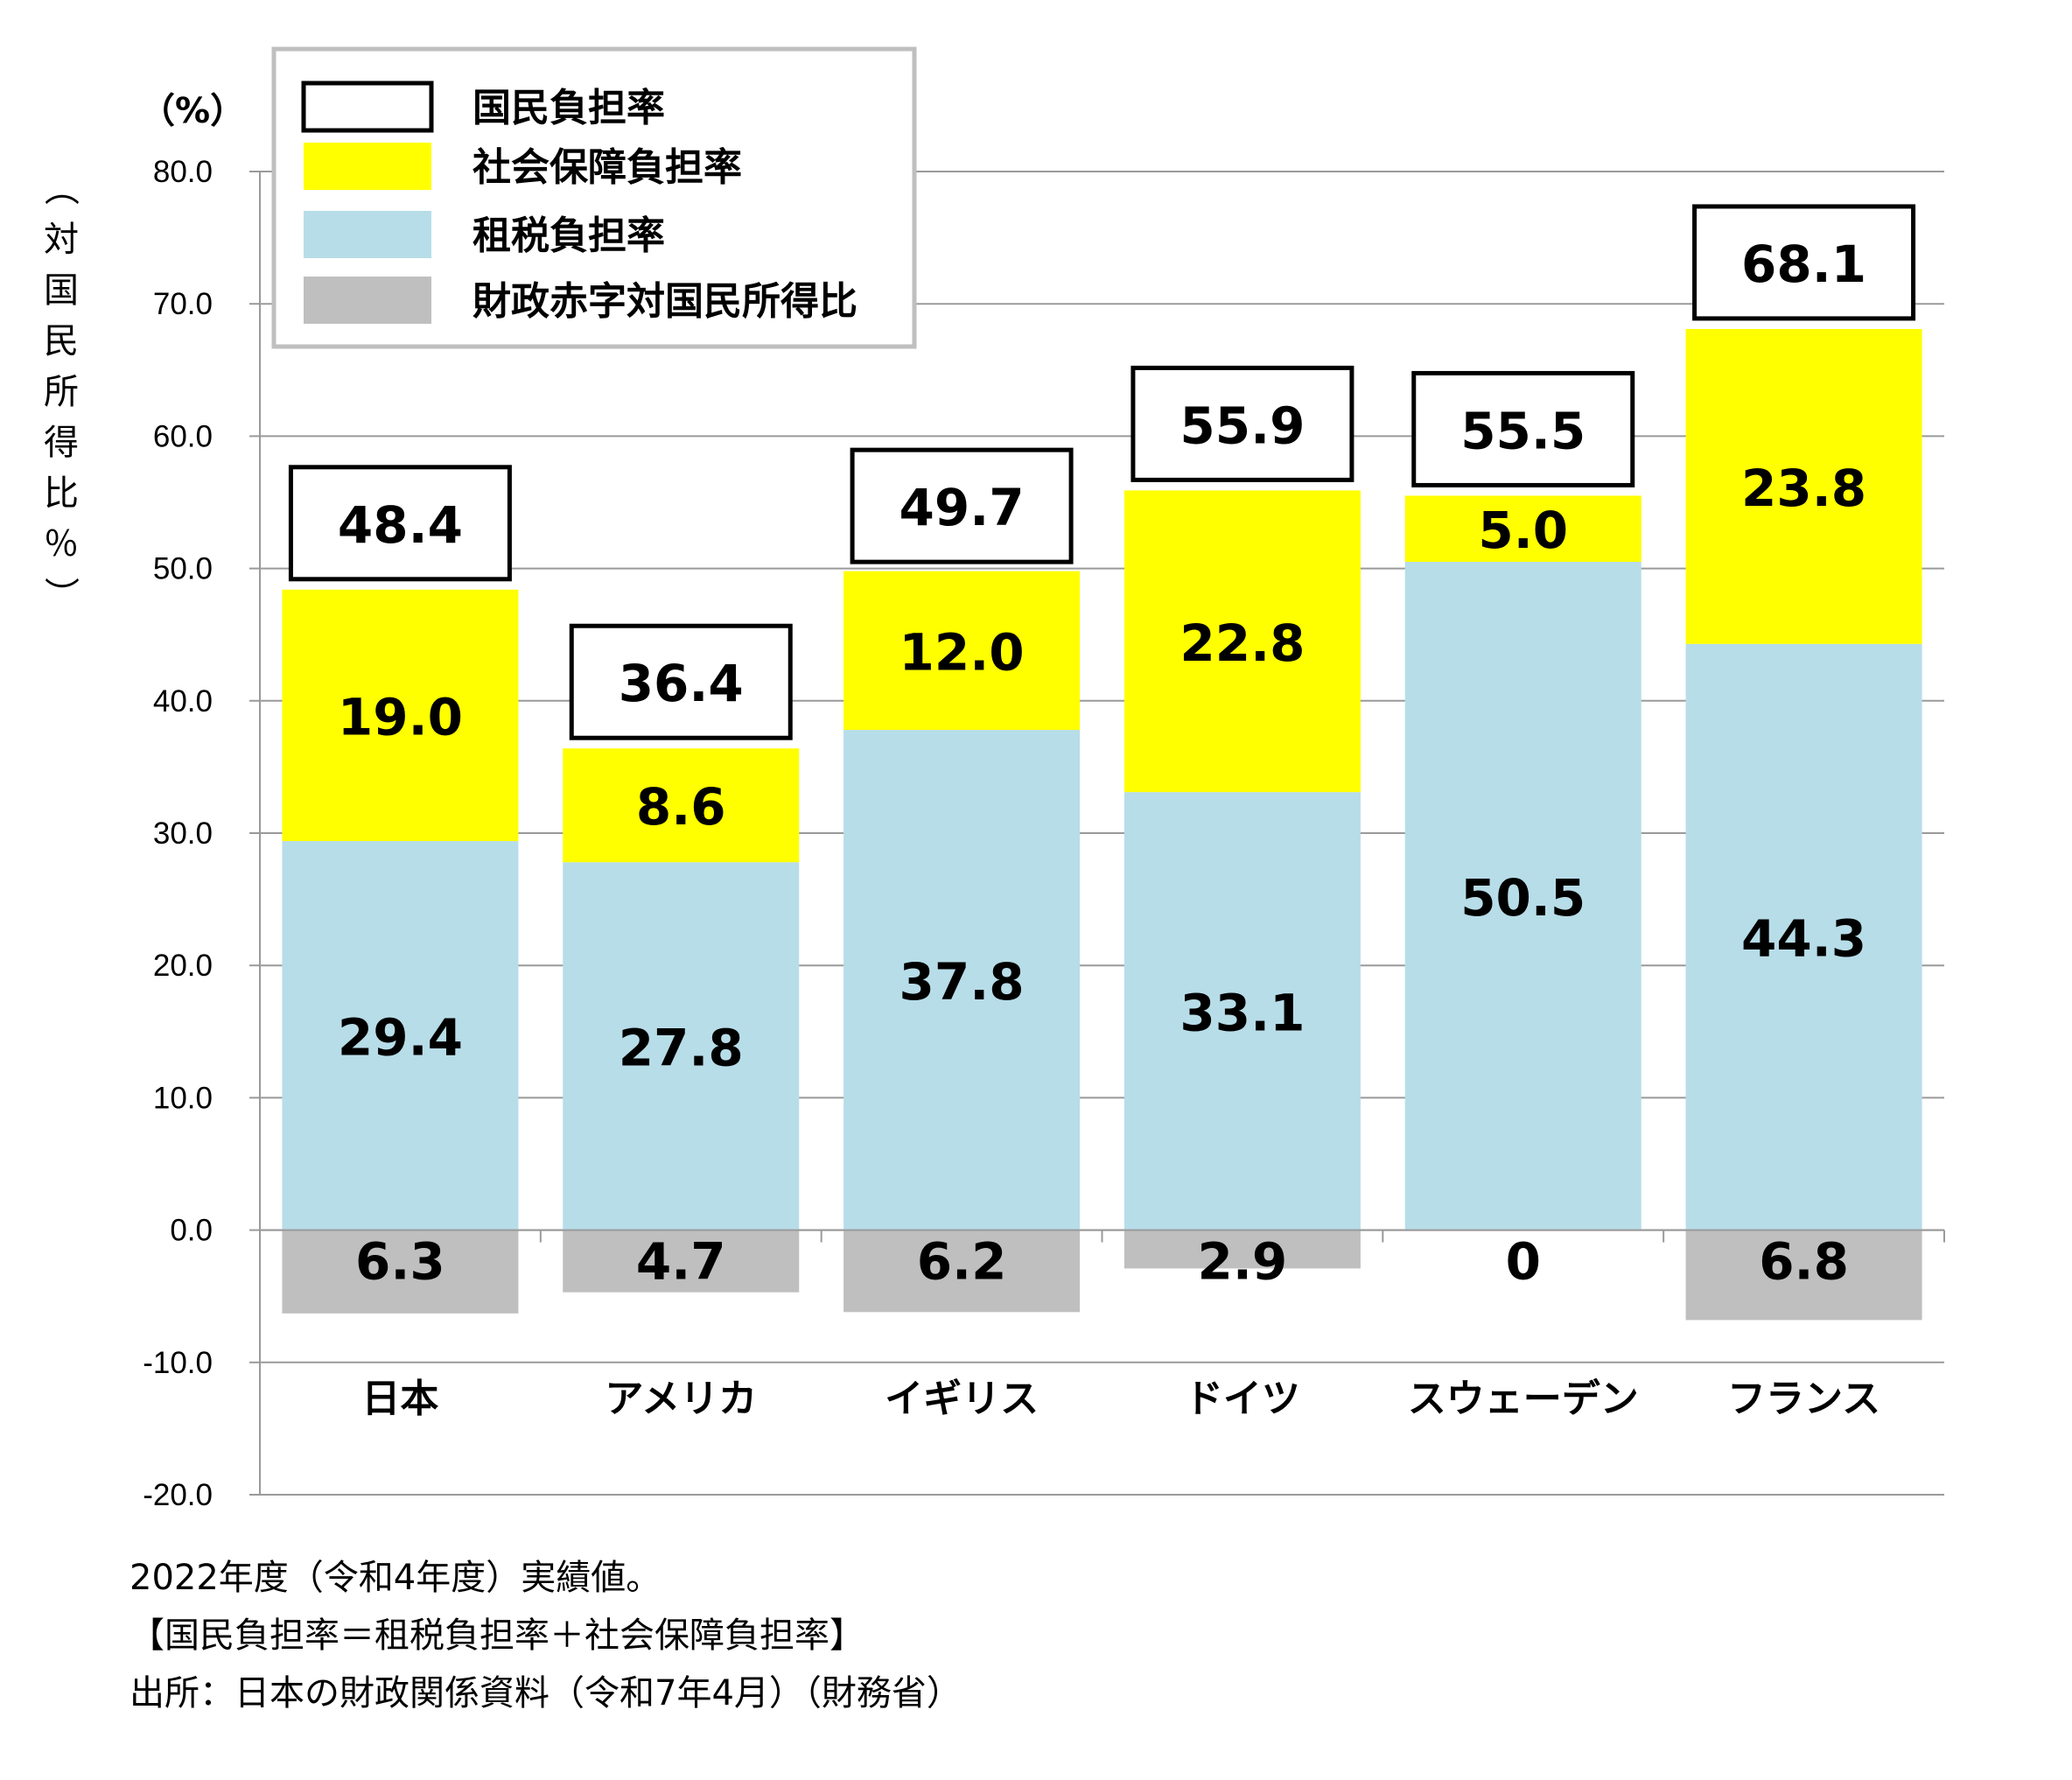  What do you see at coordinates (1804, 1262) in the screenshot?
I see `deficit-value-label: 6.8` at bounding box center [1804, 1262].